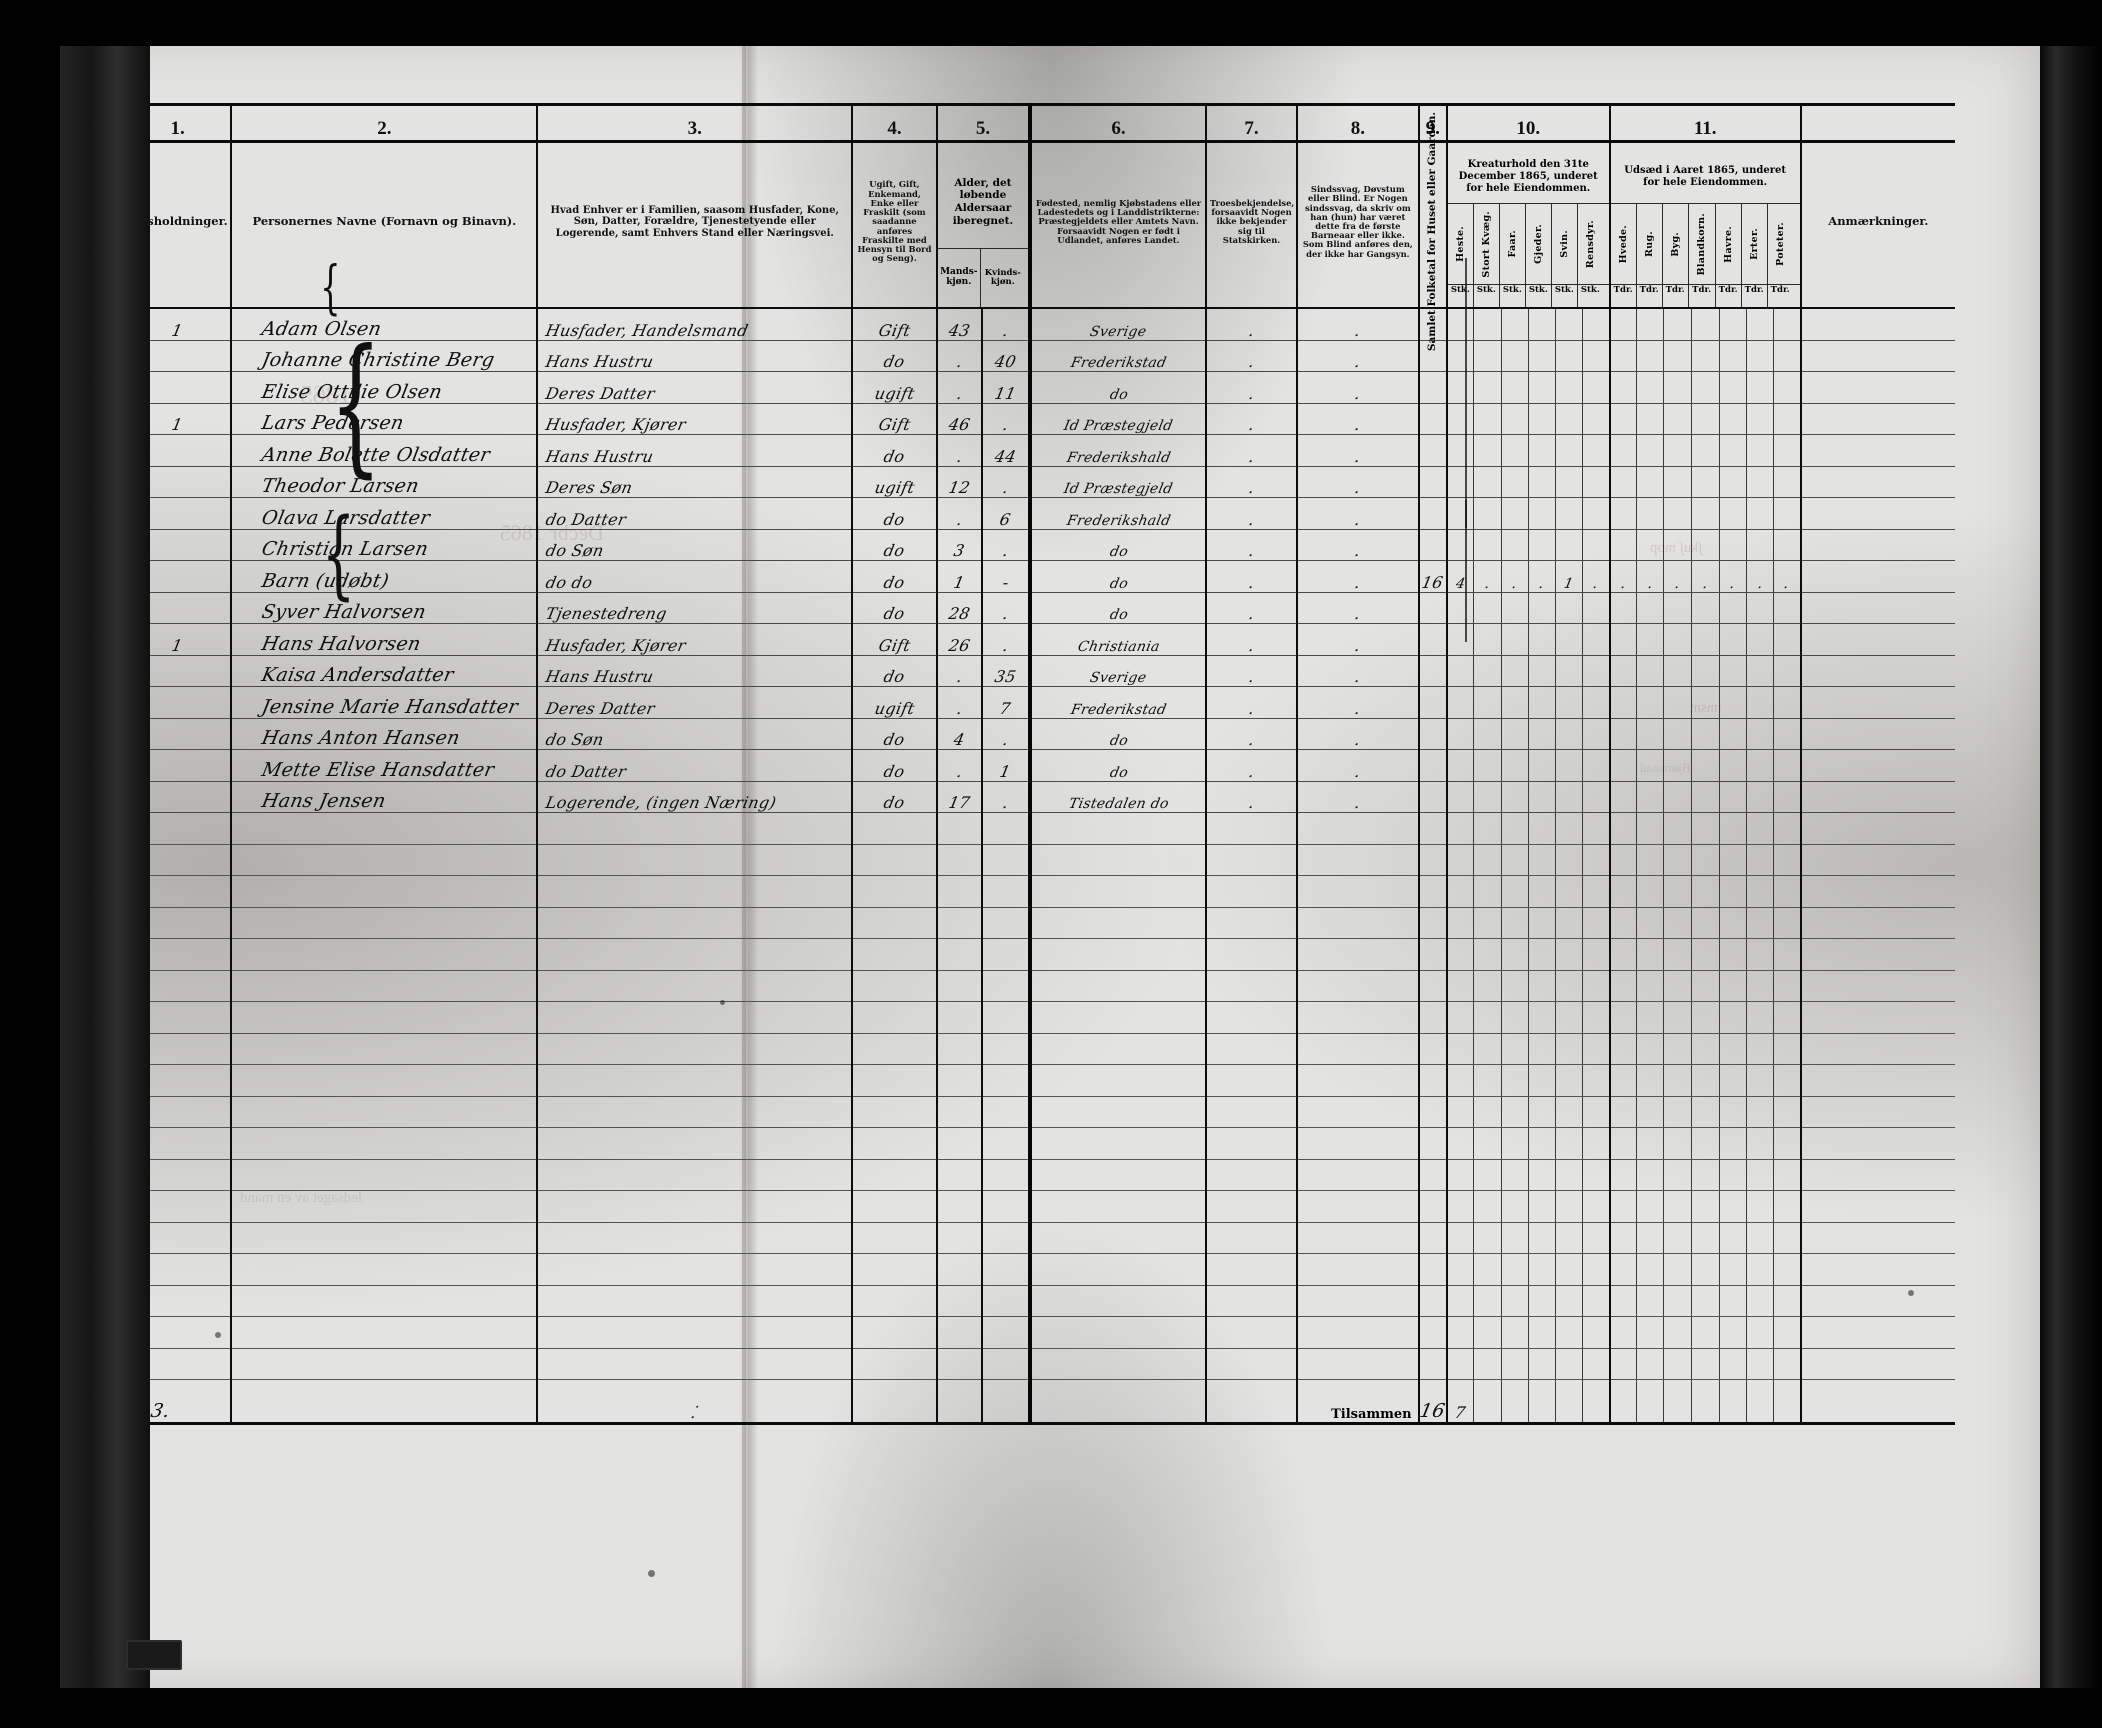  What do you see at coordinates (384, 356) in the screenshot?
I see `cell-name: Johanne Christine Berg` at bounding box center [384, 356].